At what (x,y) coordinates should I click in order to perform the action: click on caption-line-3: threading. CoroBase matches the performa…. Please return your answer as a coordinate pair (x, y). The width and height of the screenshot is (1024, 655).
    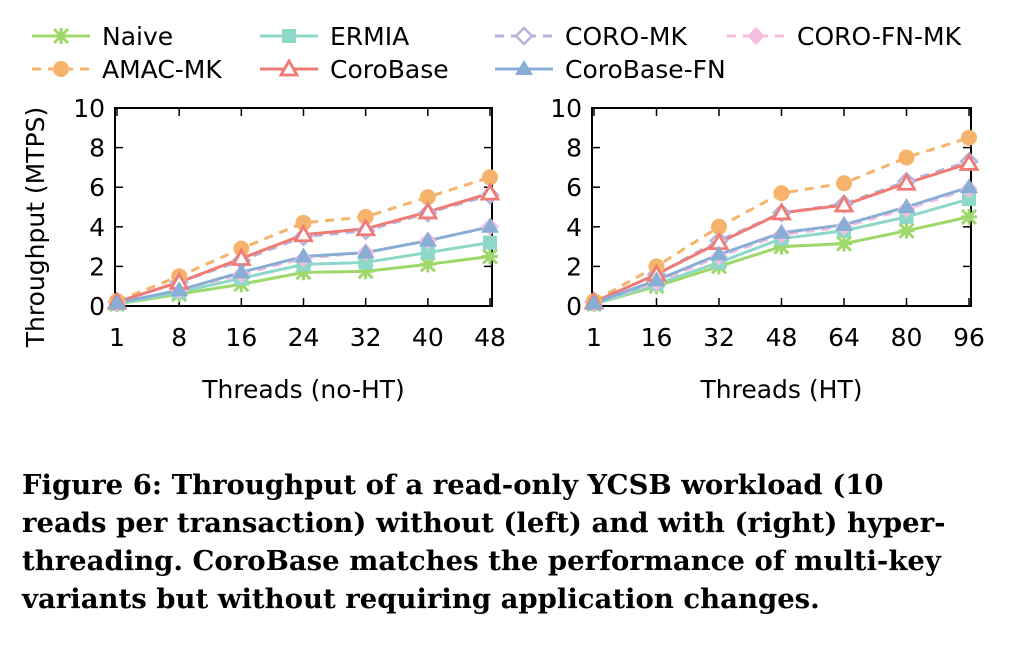
    Looking at the image, I should click on (481, 561).